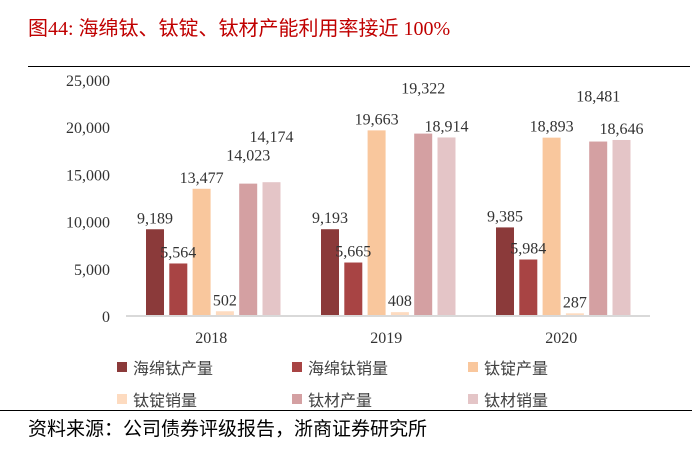 The width and height of the screenshot is (692, 458). Describe the element at coordinates (552, 127) in the screenshot. I see `data-label: 18,893` at that location.